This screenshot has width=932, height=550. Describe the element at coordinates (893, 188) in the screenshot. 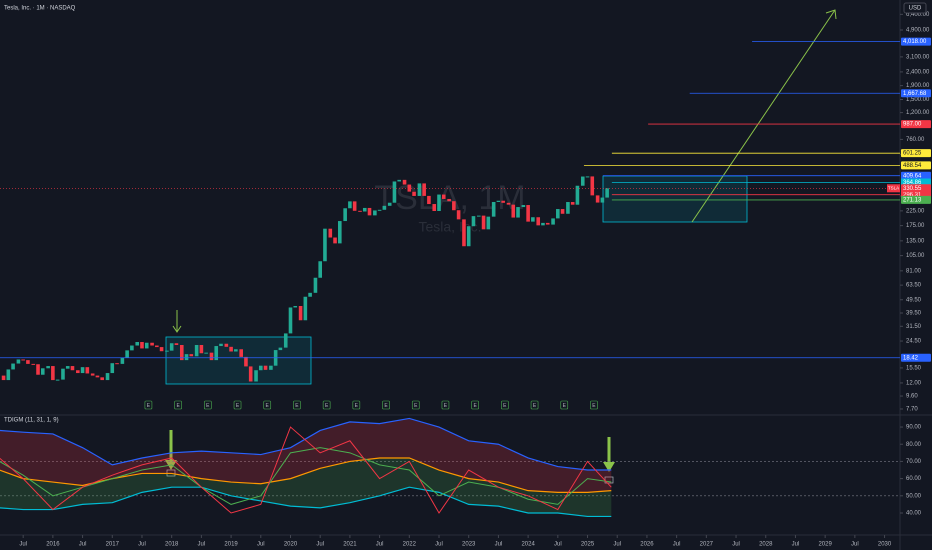

I see `symbol-tag` at that location.